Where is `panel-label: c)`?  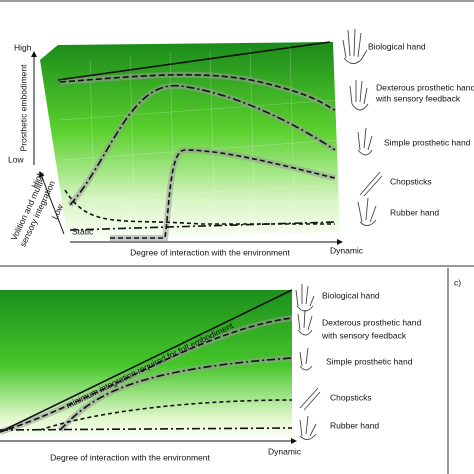
panel-label: c) is located at coordinates (457, 282).